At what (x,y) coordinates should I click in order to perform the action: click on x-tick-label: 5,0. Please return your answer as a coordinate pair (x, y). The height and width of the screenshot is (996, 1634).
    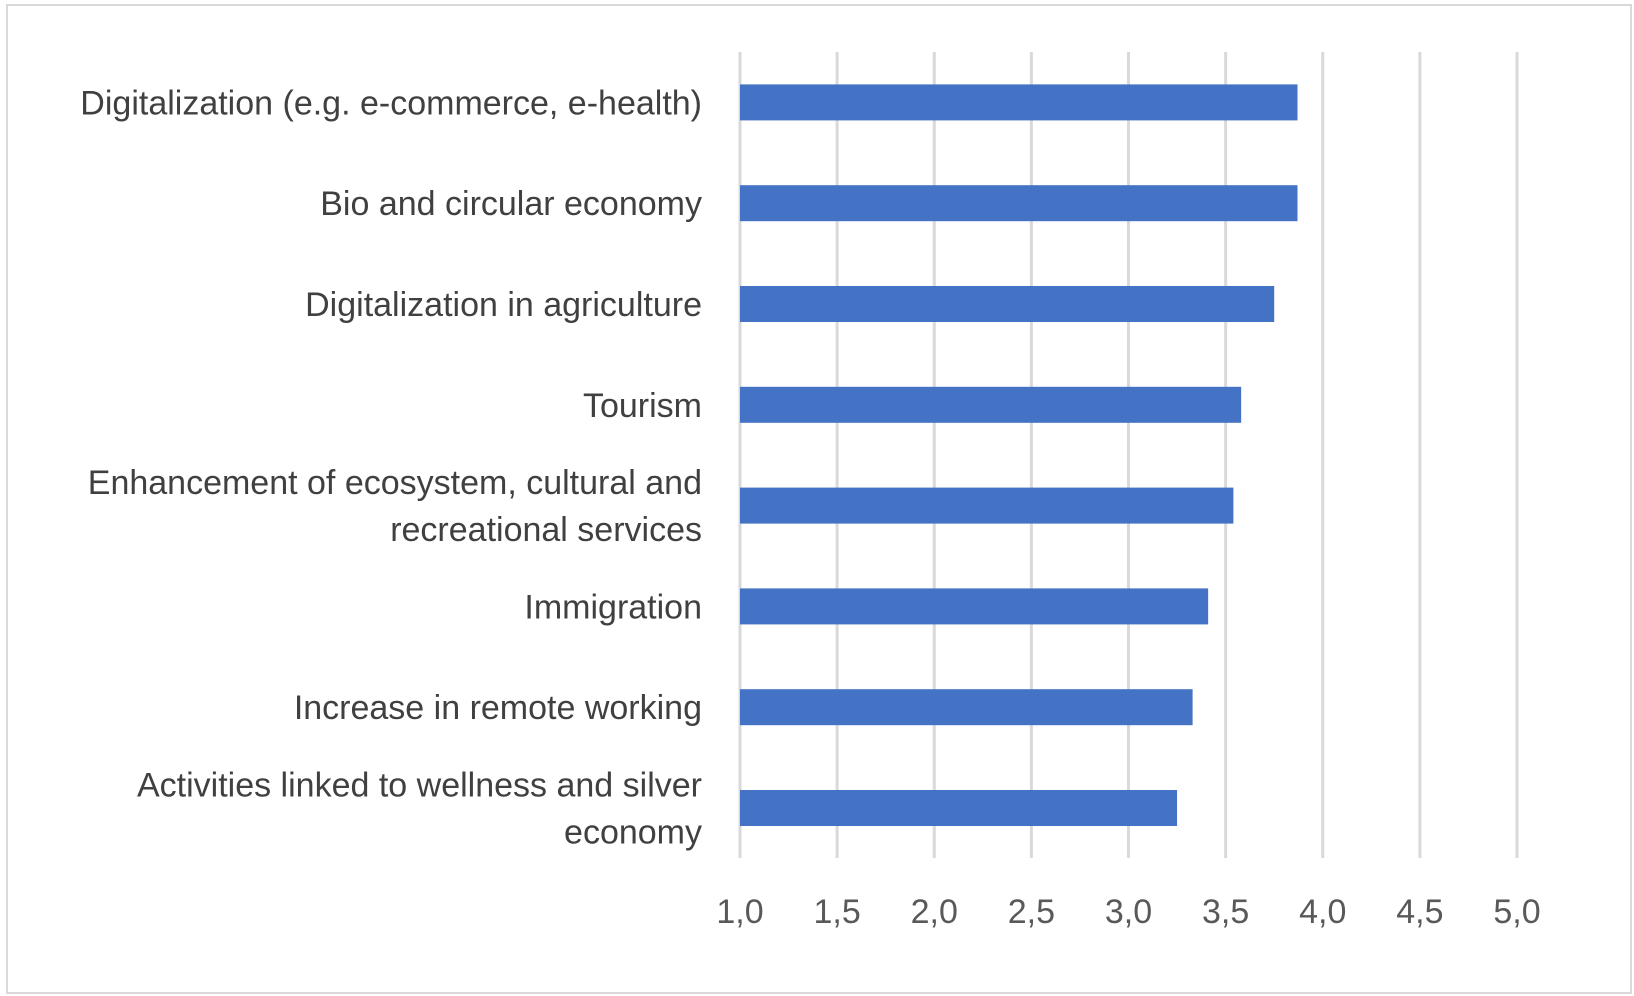
    Looking at the image, I should click on (1516, 912).